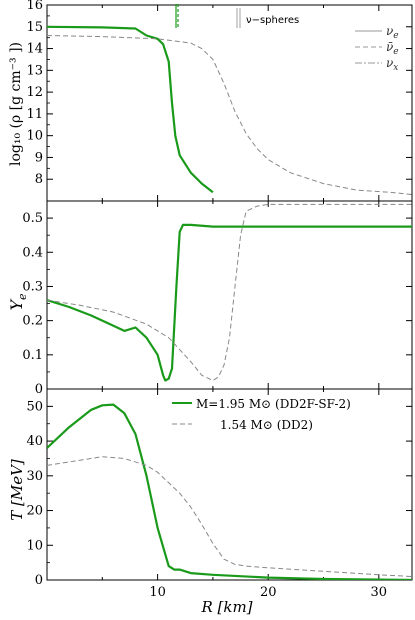 This screenshot has height=620, width=415. I want to click on legend-model-1-label: M=1.95 M⊙ (DD2F-SF-2), so click(273, 404).